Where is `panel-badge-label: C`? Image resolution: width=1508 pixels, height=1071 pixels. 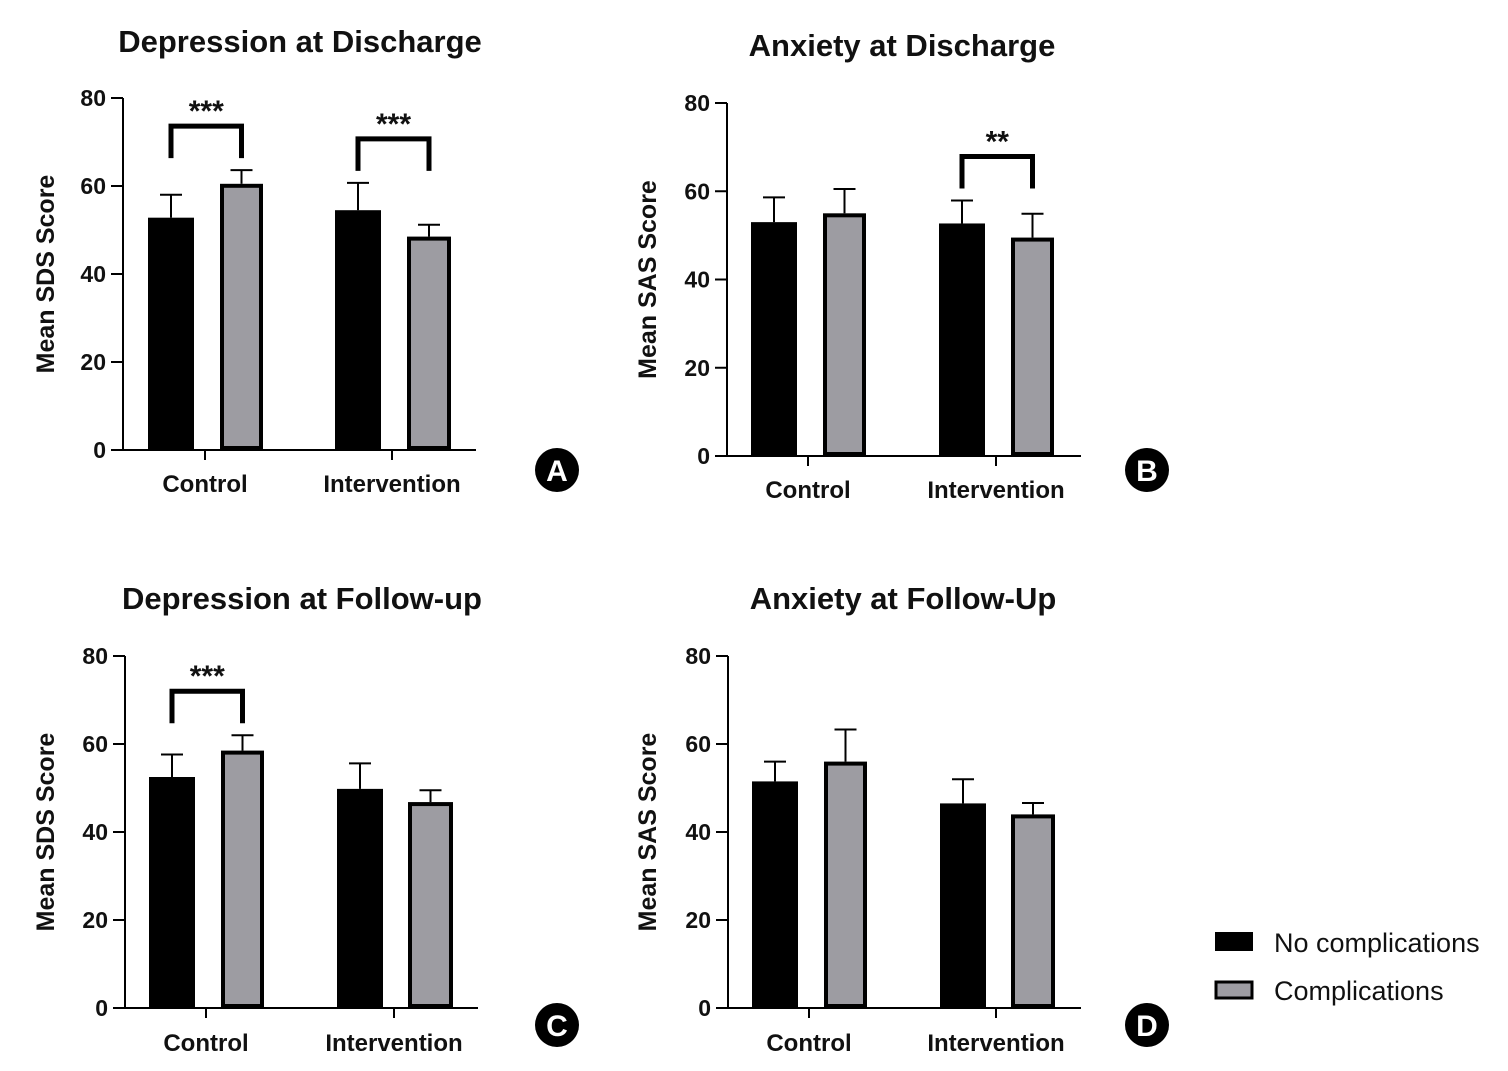
panel-badge-label: C is located at coordinates (557, 1026).